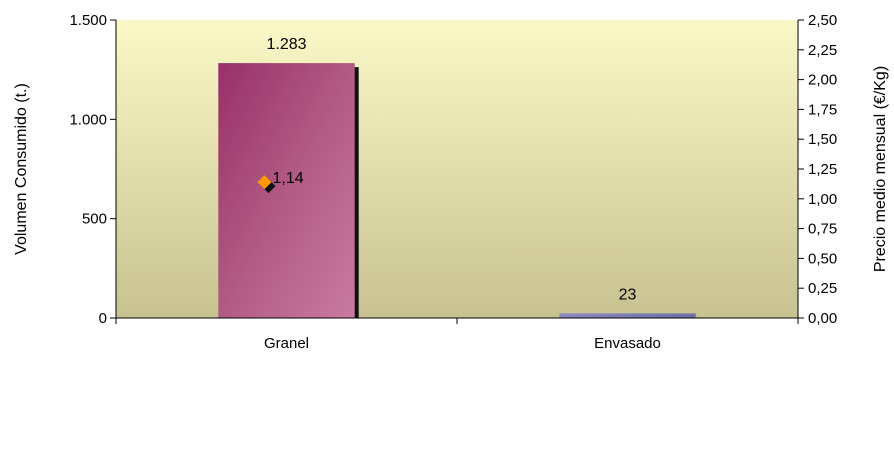 This screenshot has width=894, height=467. I want to click on price-marker, so click(264, 182).